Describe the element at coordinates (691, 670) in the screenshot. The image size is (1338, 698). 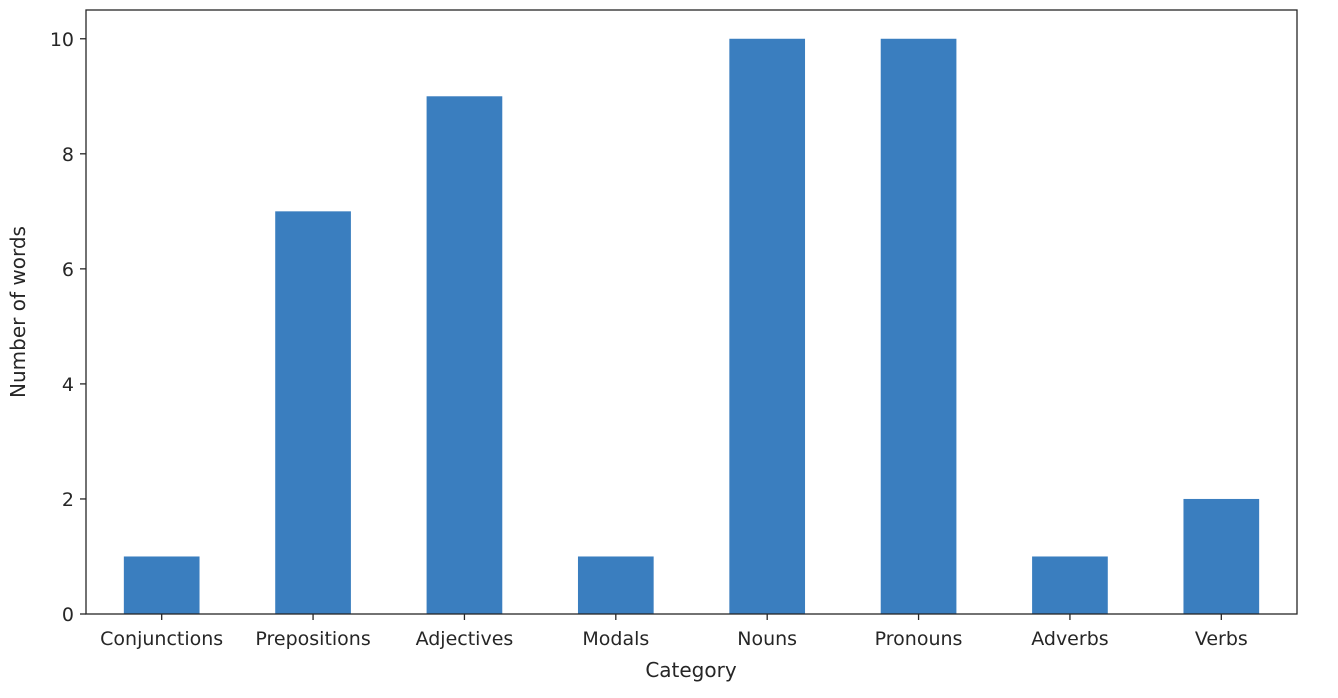
I see `x-axis-label: Category` at that location.